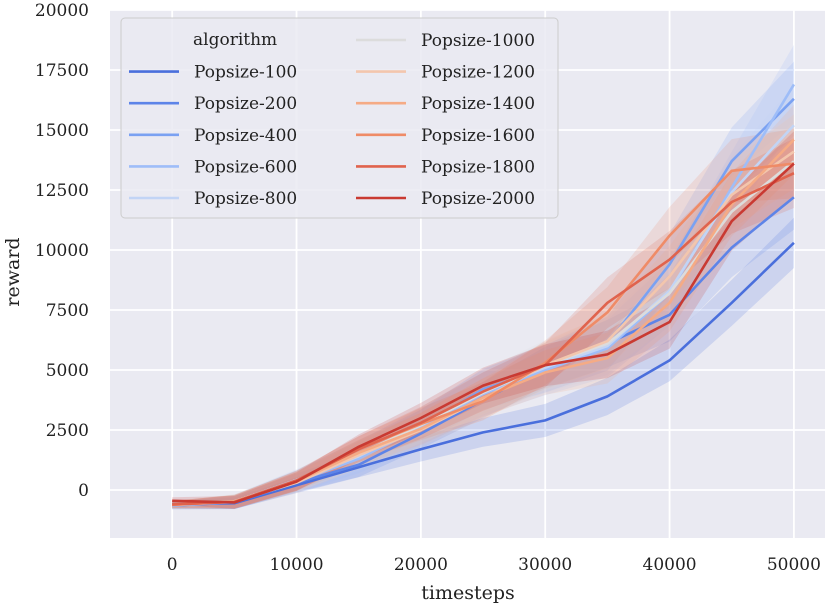 The image size is (830, 607). I want to click on legend-label: Popsize-1000, so click(478, 41).